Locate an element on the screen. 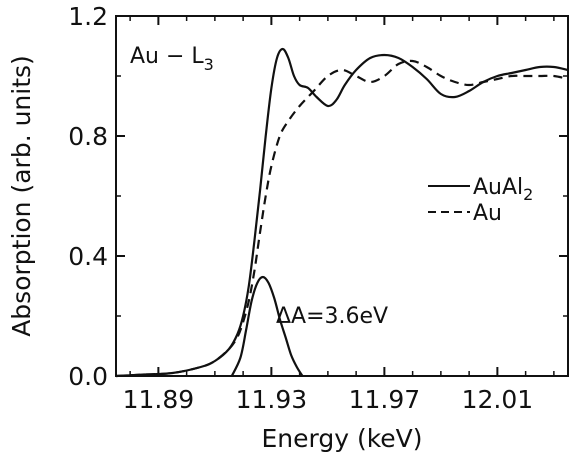  series-line-difference is located at coordinates (267, 326).